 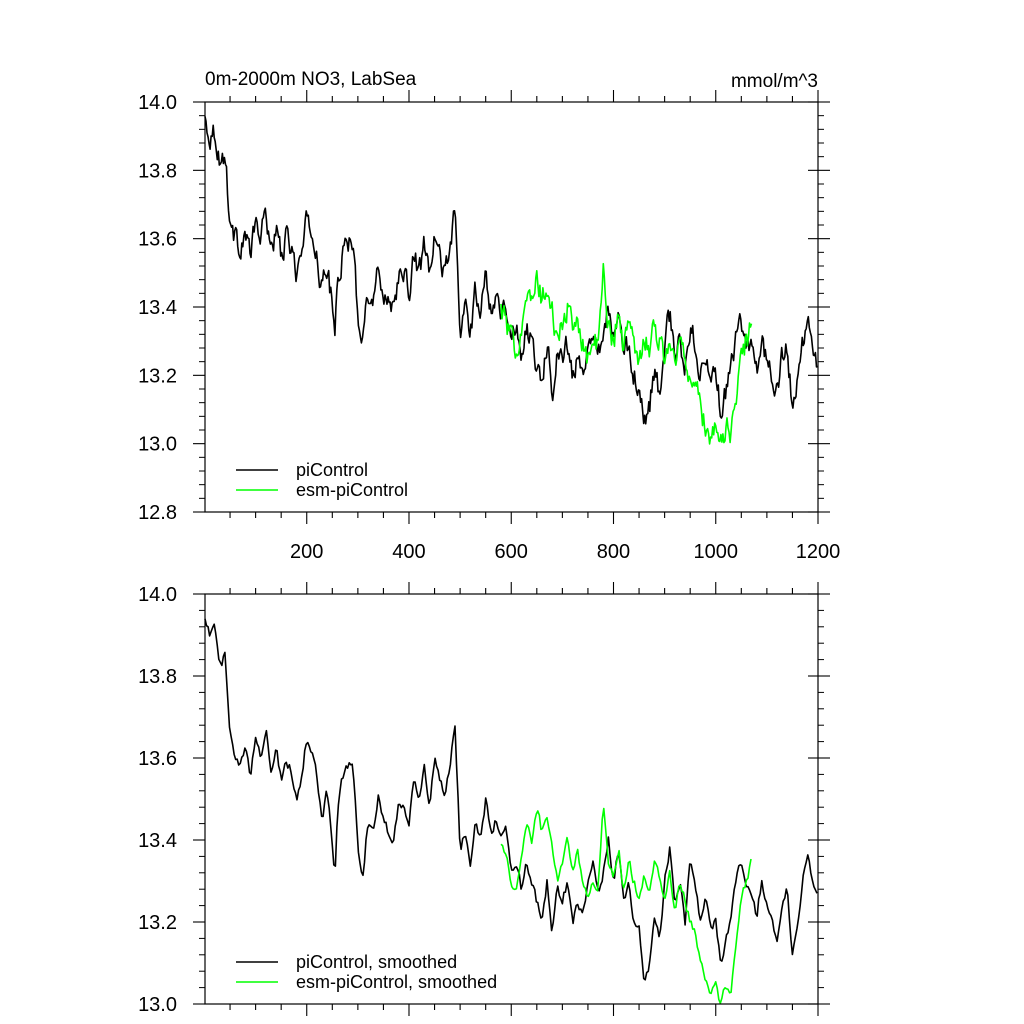 What do you see at coordinates (157, 513) in the screenshot?
I see `y-tick-label: 12.8` at bounding box center [157, 513].